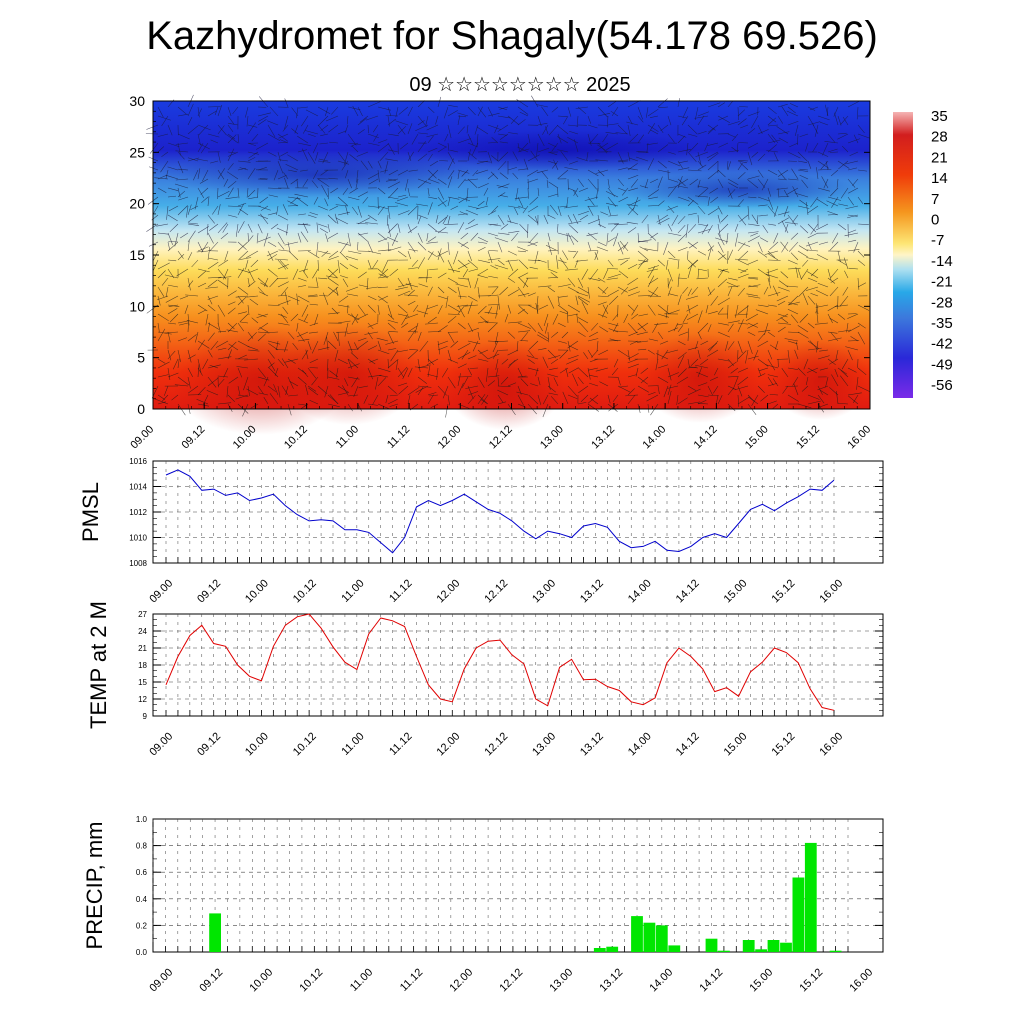 The image size is (1024, 1024). Describe the element at coordinates (592, 744) in the screenshot. I see `x-tick-label: 13.12` at that location.